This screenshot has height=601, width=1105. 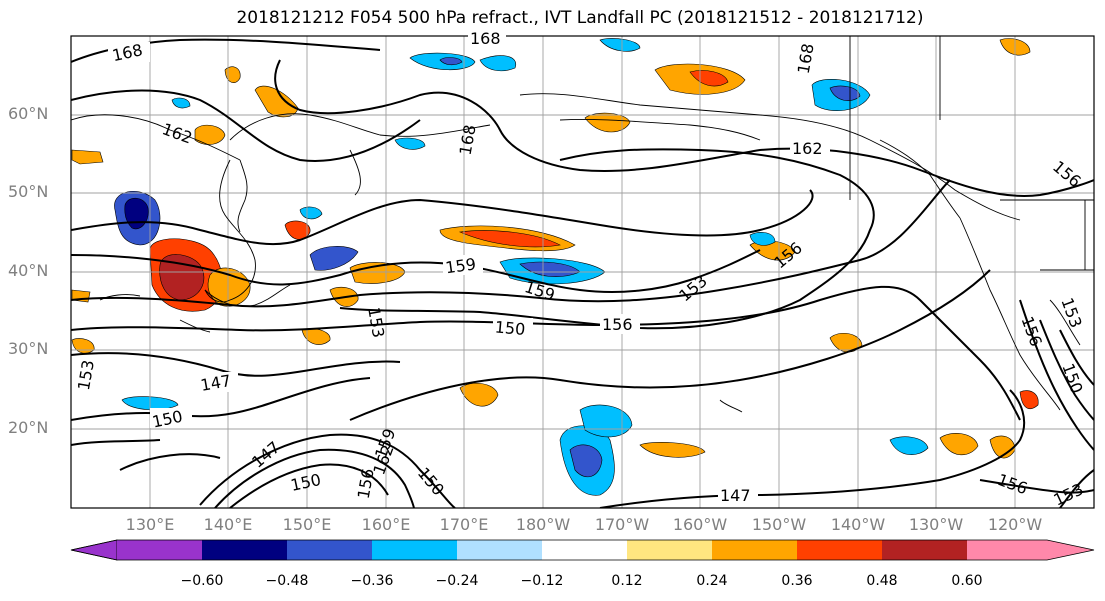 What do you see at coordinates (1015, 524) in the screenshot?
I see `lon-label: 120°W` at bounding box center [1015, 524].